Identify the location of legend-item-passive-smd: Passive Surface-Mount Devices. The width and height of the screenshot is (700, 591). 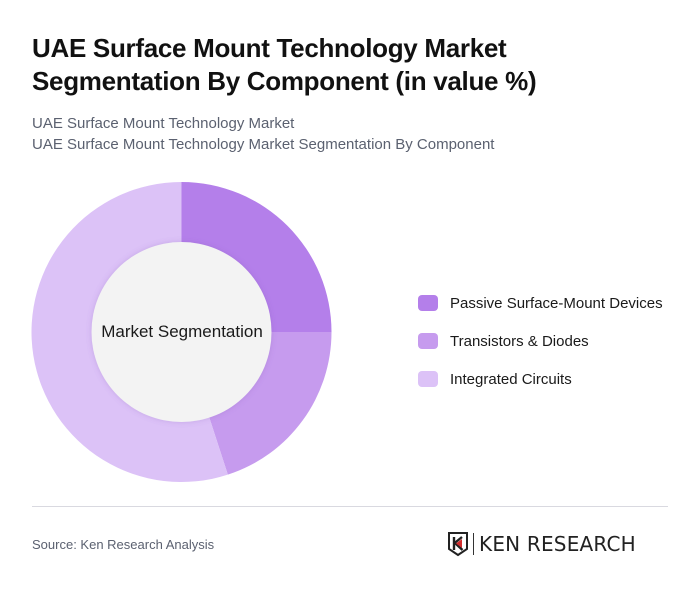
(540, 303).